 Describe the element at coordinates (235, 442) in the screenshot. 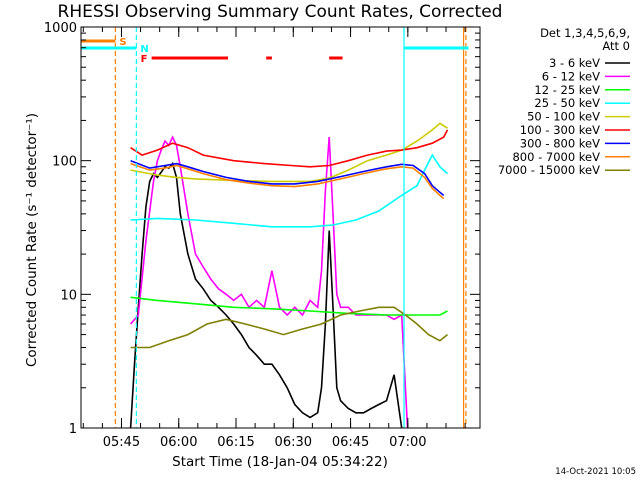

I see `x-tick-label-2: 06:15` at that location.